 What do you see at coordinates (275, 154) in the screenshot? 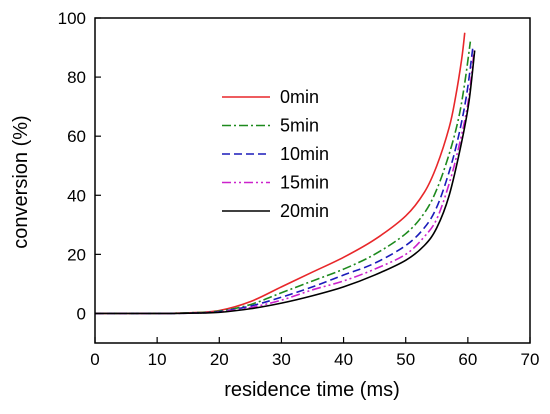
I see `legend: 0min 5min 10min 15min 20min` at bounding box center [275, 154].